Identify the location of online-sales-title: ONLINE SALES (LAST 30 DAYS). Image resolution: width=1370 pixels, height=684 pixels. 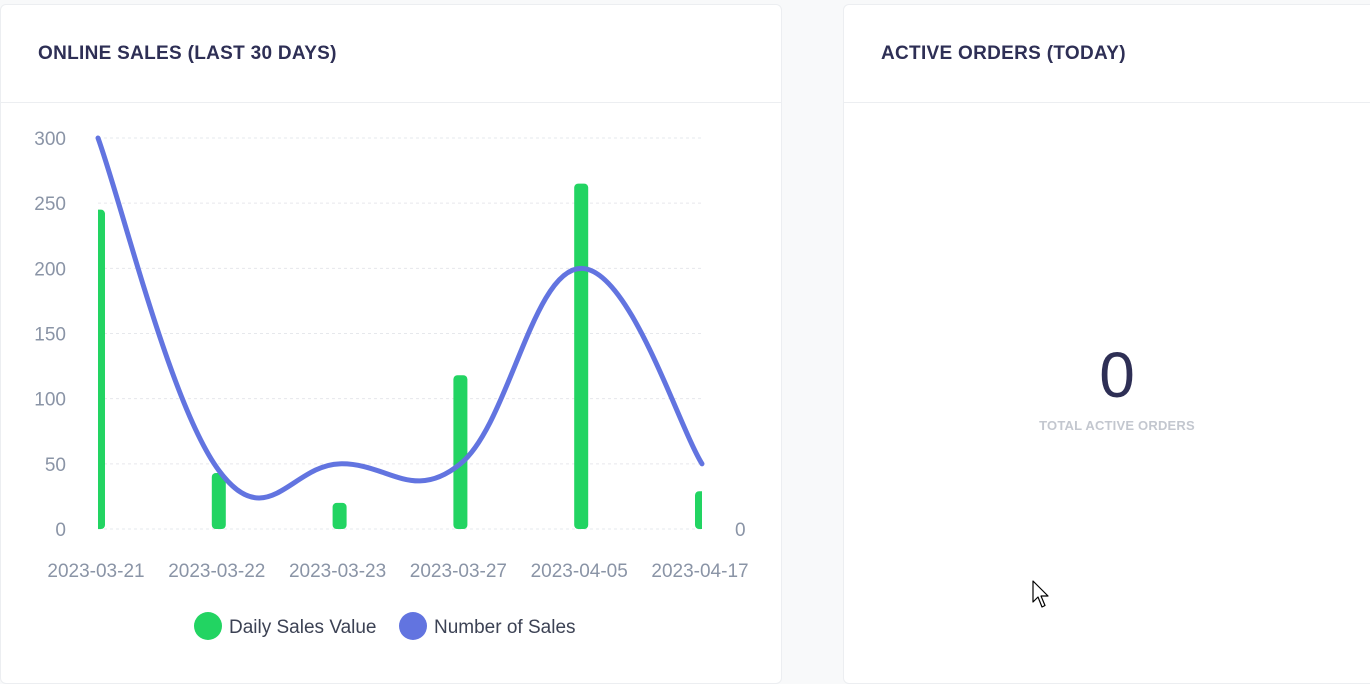
(187, 53).